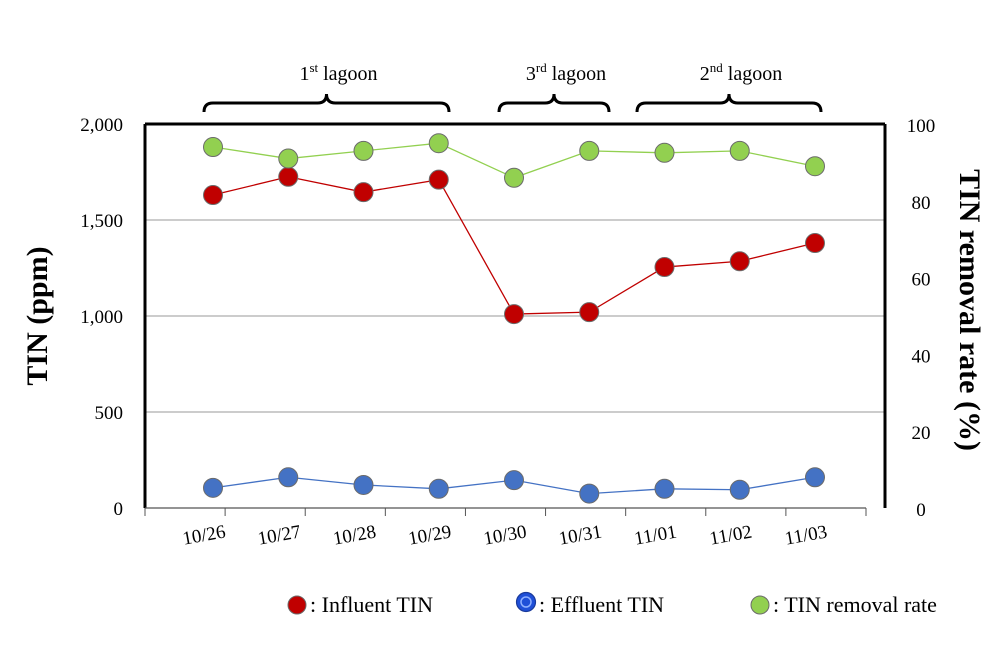  Describe the element at coordinates (37, 315) in the screenshot. I see `y-axis-title: TIN (ppm)` at that location.